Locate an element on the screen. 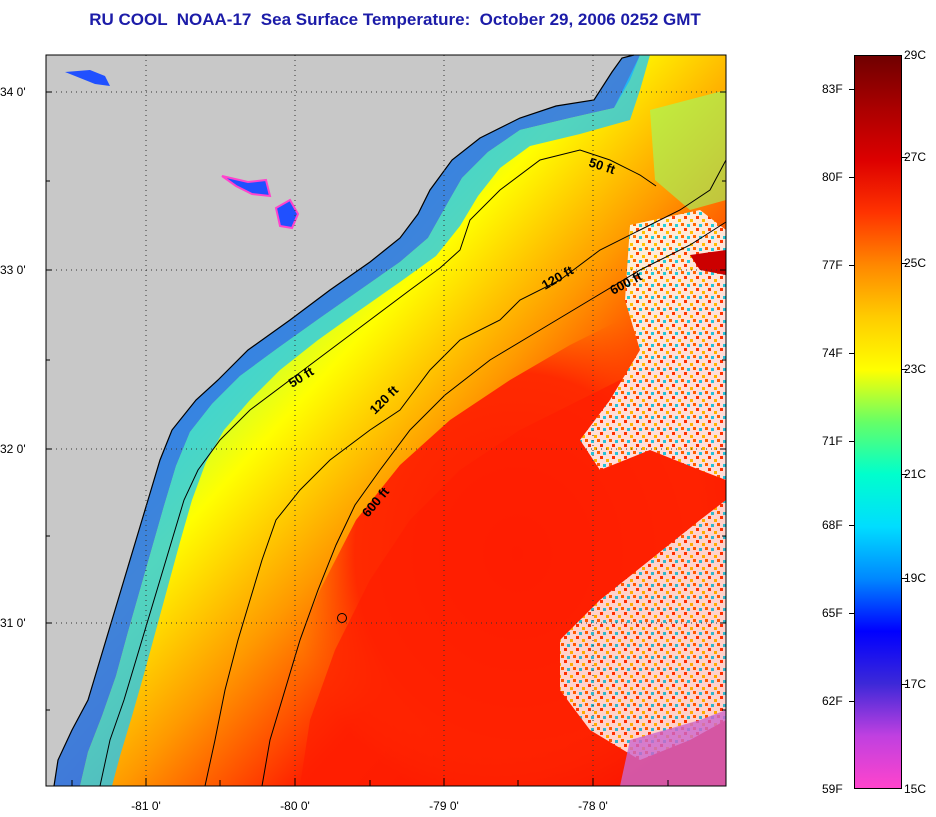  celsius-label-15: 15C is located at coordinates (915, 789).